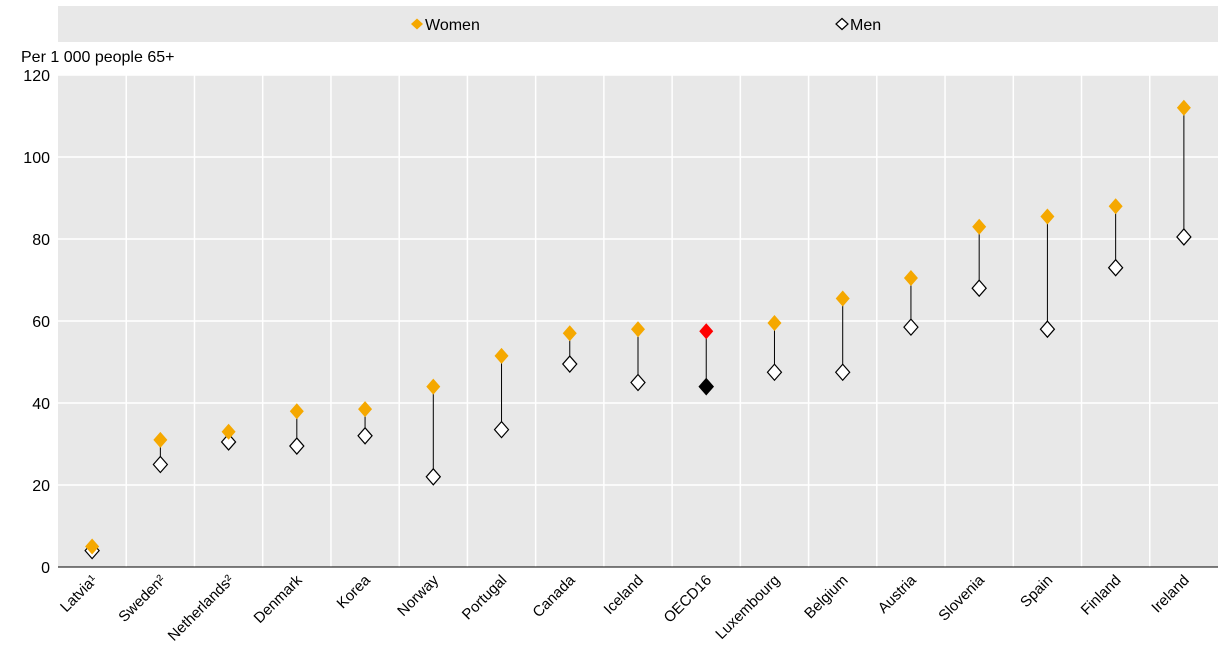  What do you see at coordinates (36, 76) in the screenshot?
I see `y-tick-label: 120` at bounding box center [36, 76].